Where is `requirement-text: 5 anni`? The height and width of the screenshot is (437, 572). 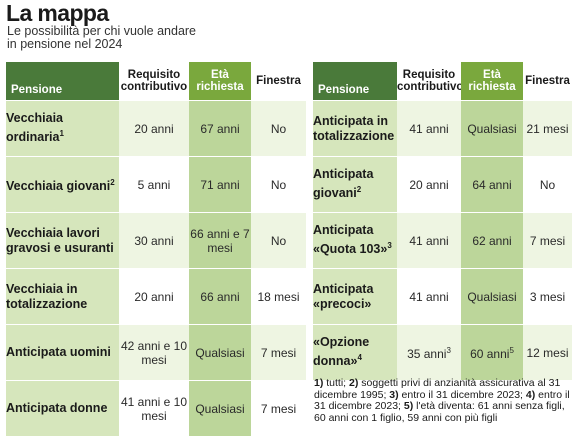 requirement-text: 5 anni is located at coordinates (154, 184).